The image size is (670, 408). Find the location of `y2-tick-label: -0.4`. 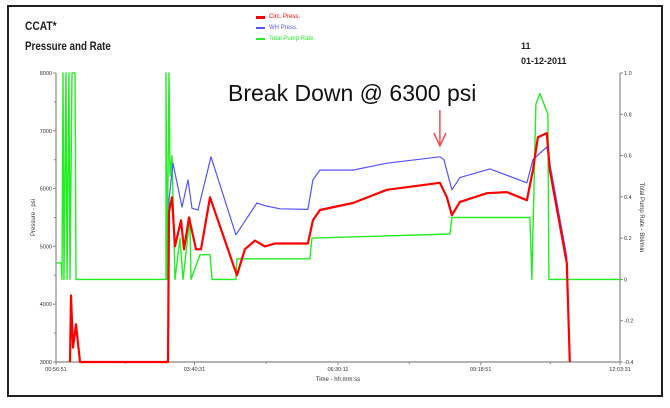

y2-tick-label: -0.4 is located at coordinates (628, 363).